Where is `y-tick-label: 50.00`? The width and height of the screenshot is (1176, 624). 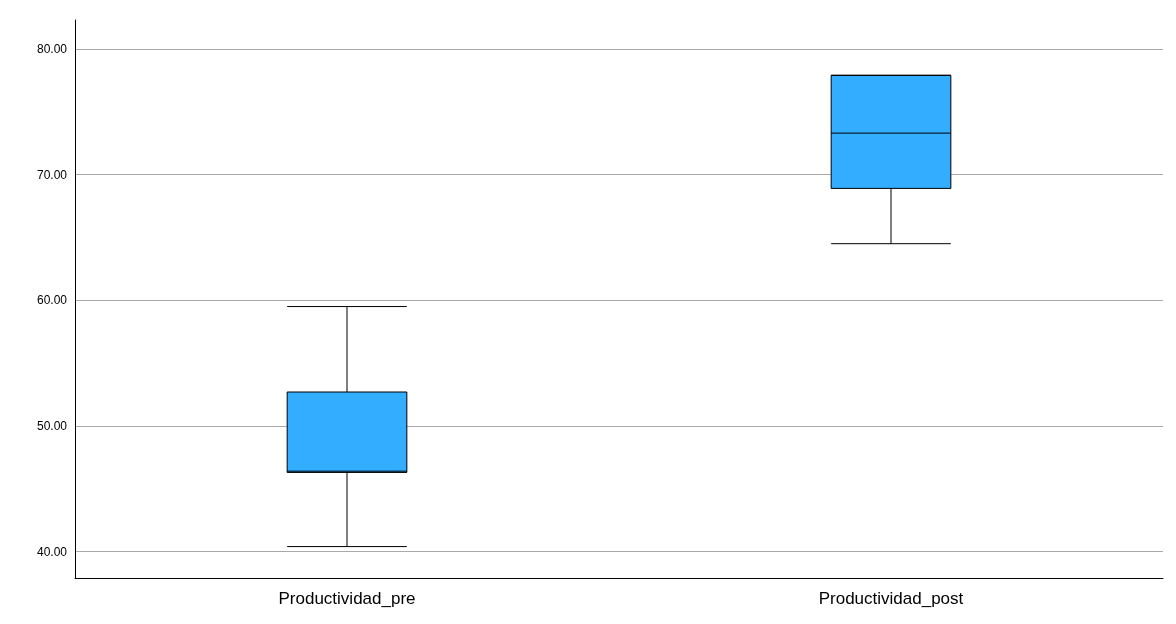
y-tick-label: 50.00 is located at coordinates (52, 425).